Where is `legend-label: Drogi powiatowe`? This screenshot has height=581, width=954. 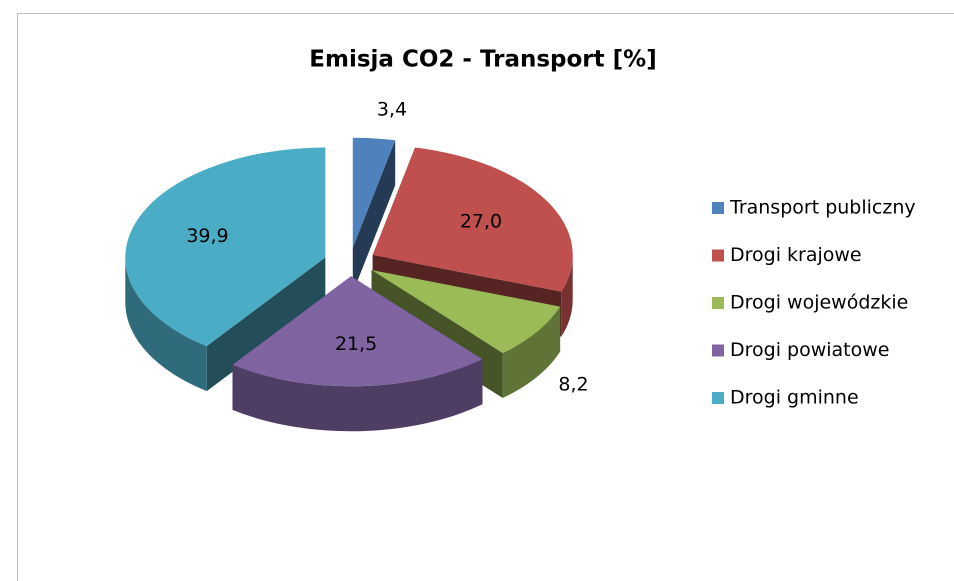
legend-label: Drogi powiatowe is located at coordinates (809, 350).